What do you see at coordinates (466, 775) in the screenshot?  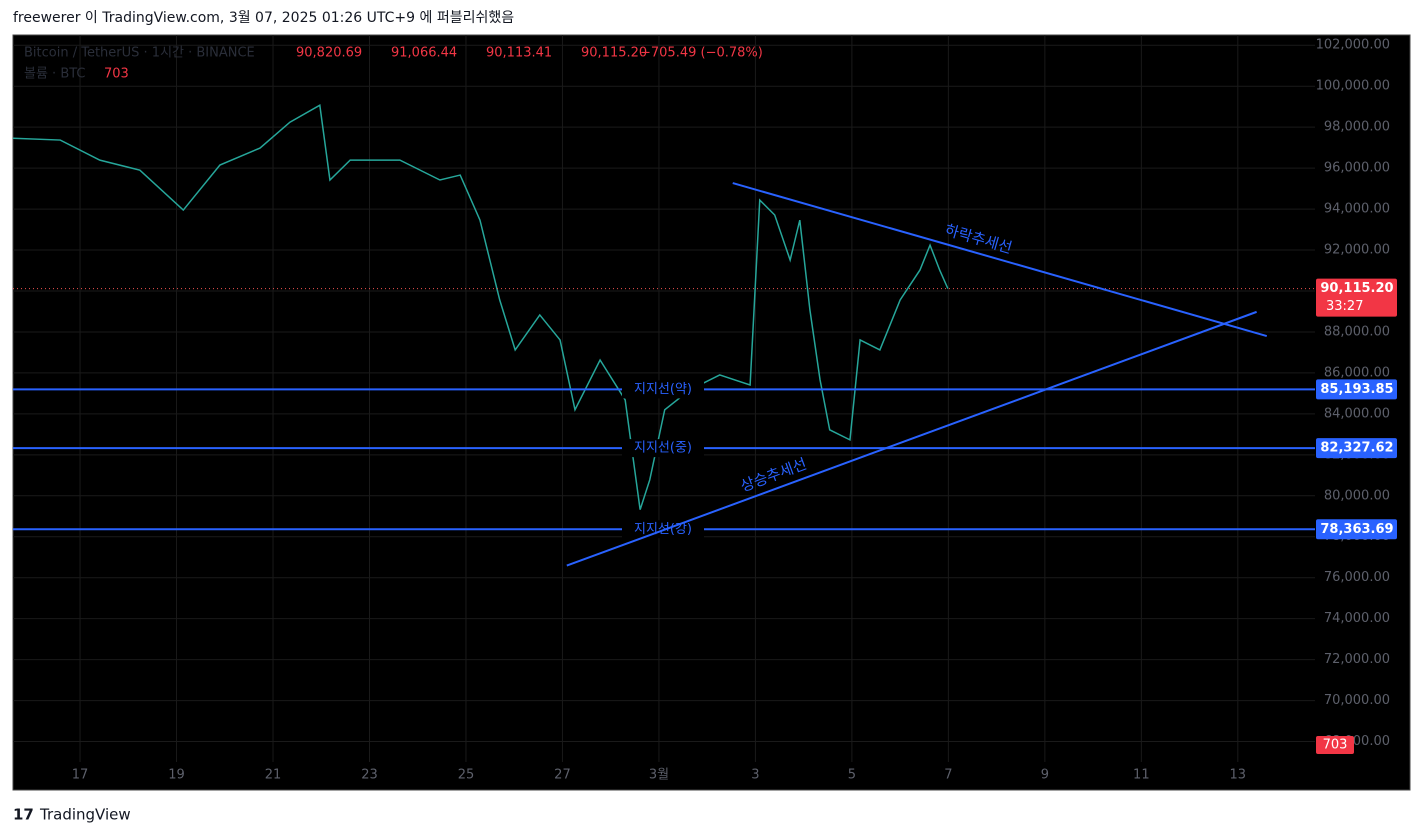 I see `x-tick-label: 25` at bounding box center [466, 775].